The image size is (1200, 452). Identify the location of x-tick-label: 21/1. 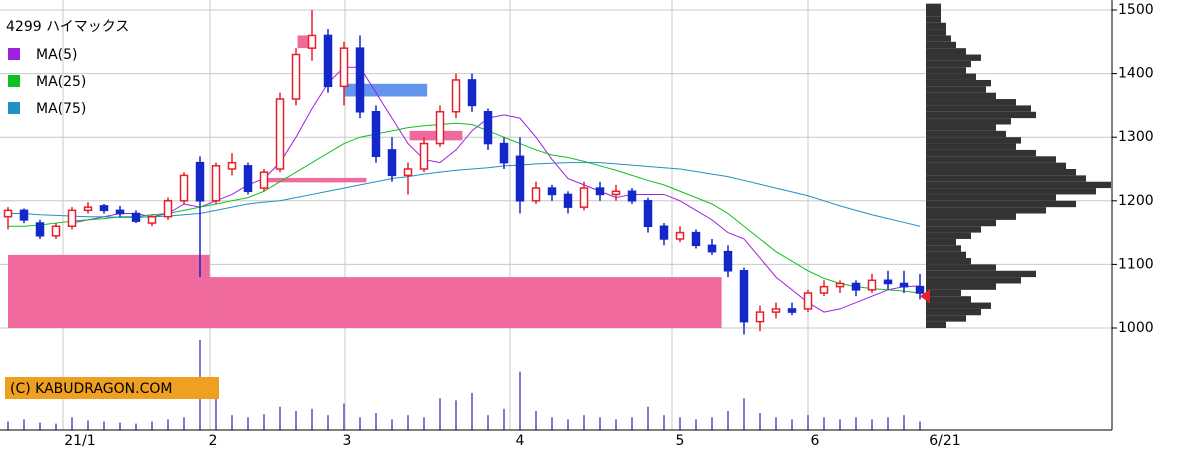
(79, 441).